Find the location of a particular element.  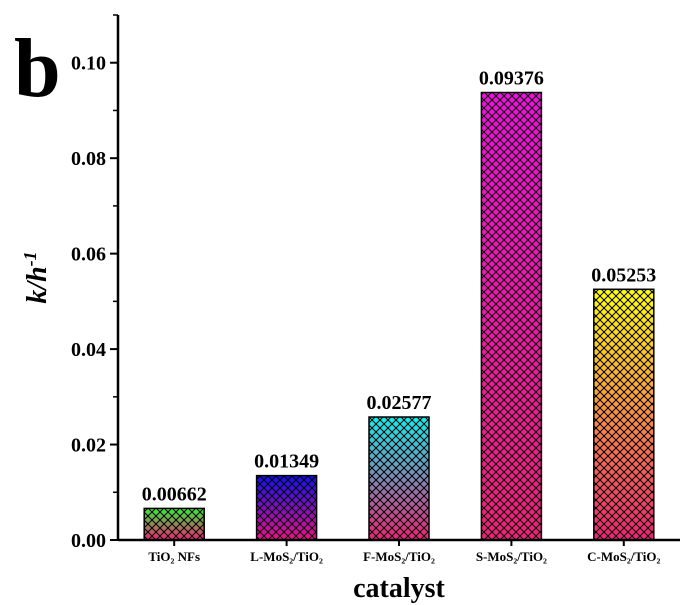

y-tick-label: 0.08 is located at coordinates (88, 159).